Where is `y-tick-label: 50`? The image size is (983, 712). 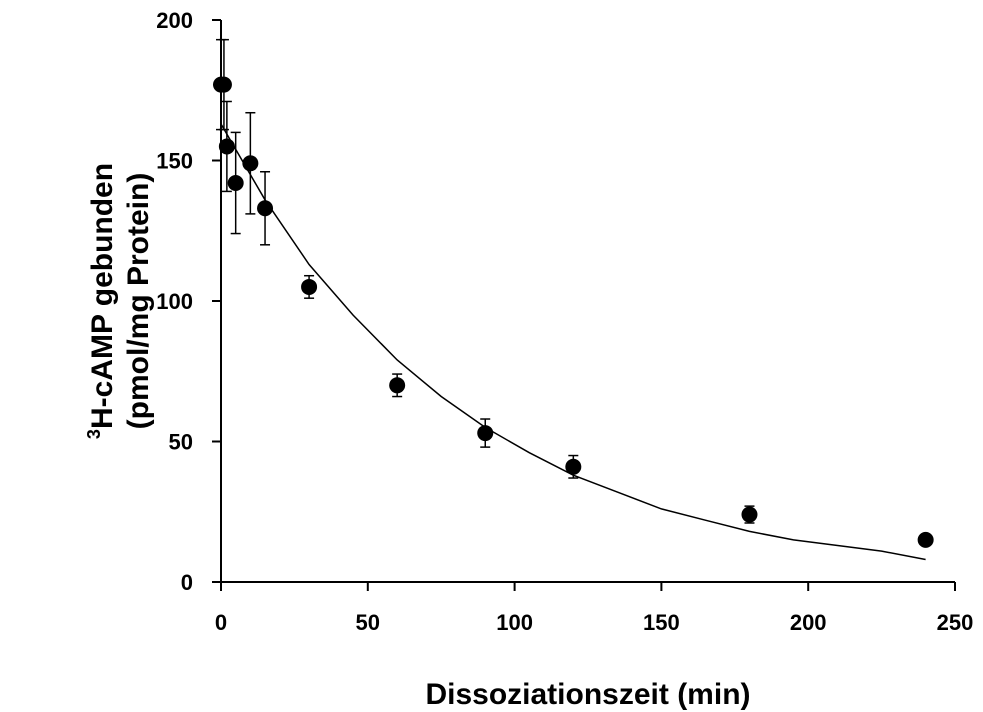
y-tick-label: 50 is located at coordinates (181, 442).